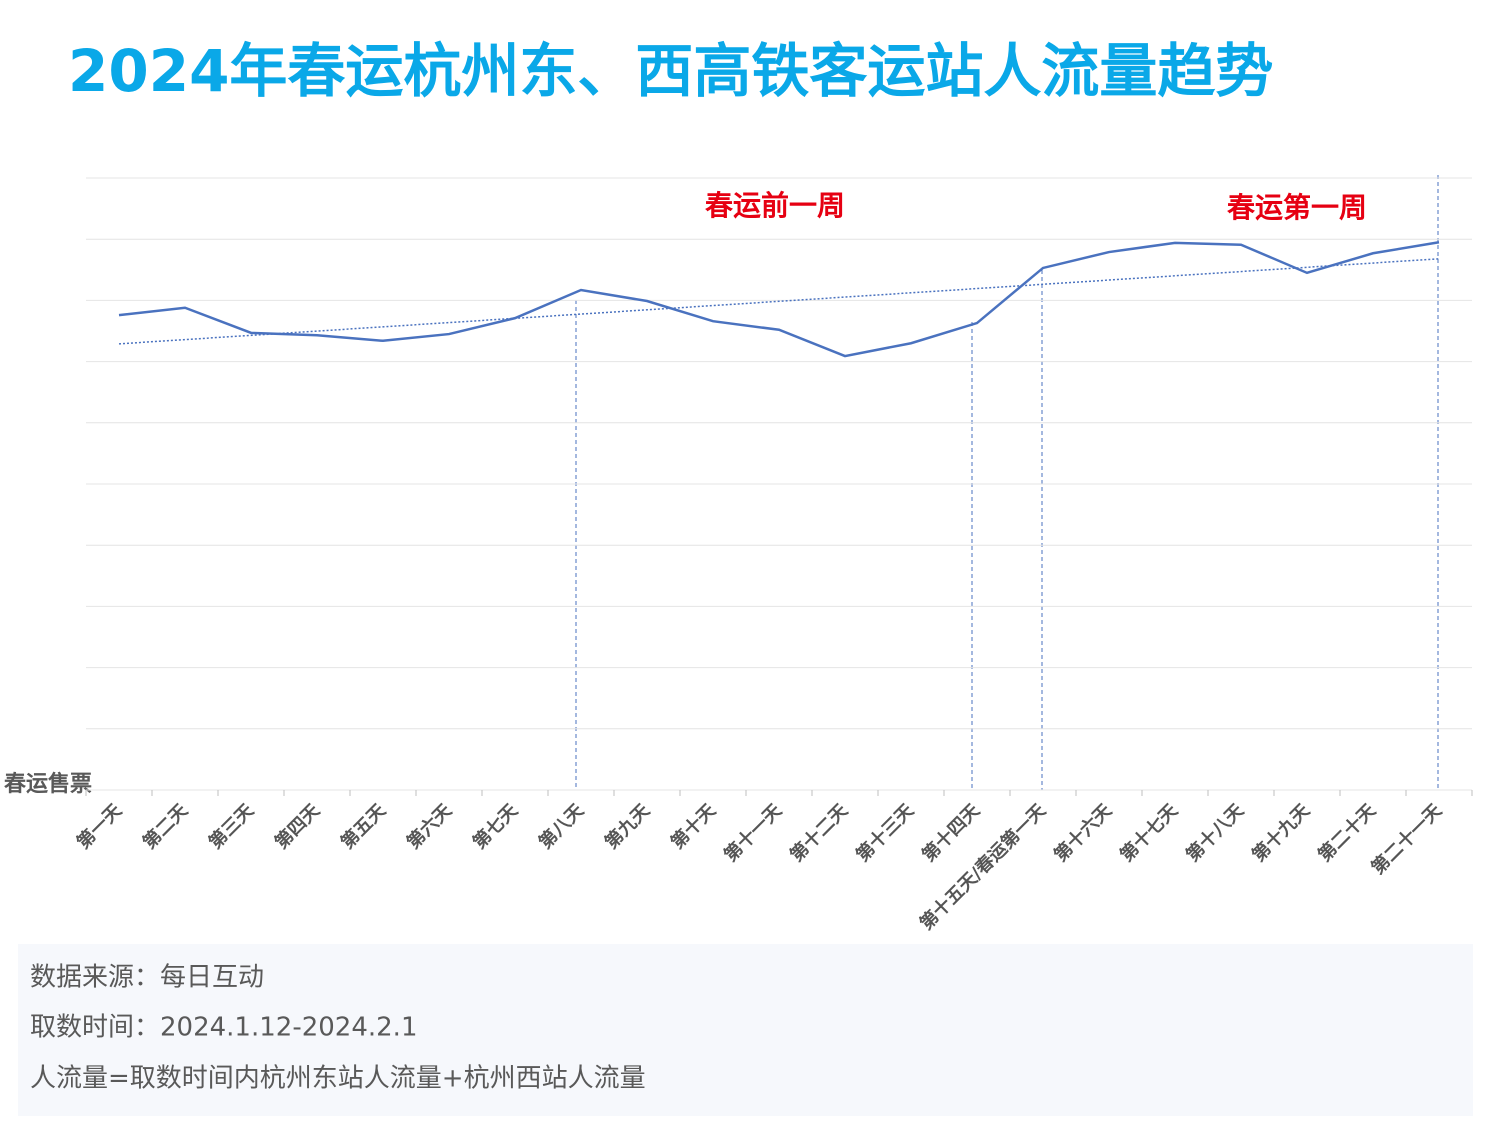  Describe the element at coordinates (99, 826) in the screenshot. I see `x-tick-label: 第一天` at that location.